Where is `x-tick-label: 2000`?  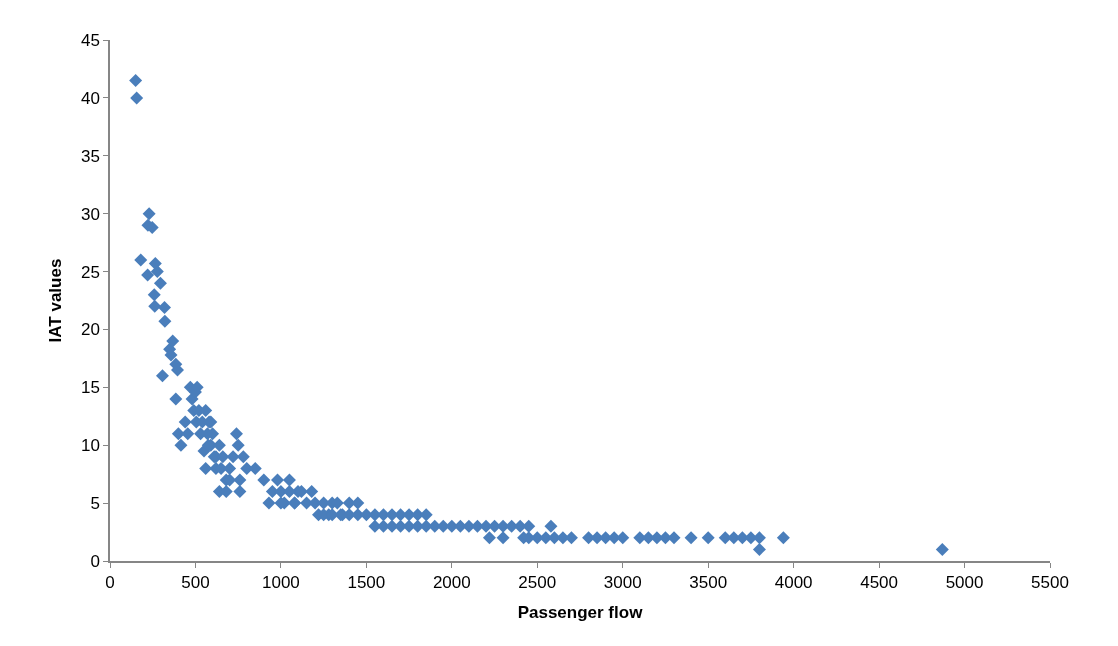 x-tick-label: 2000 is located at coordinates (451, 583).